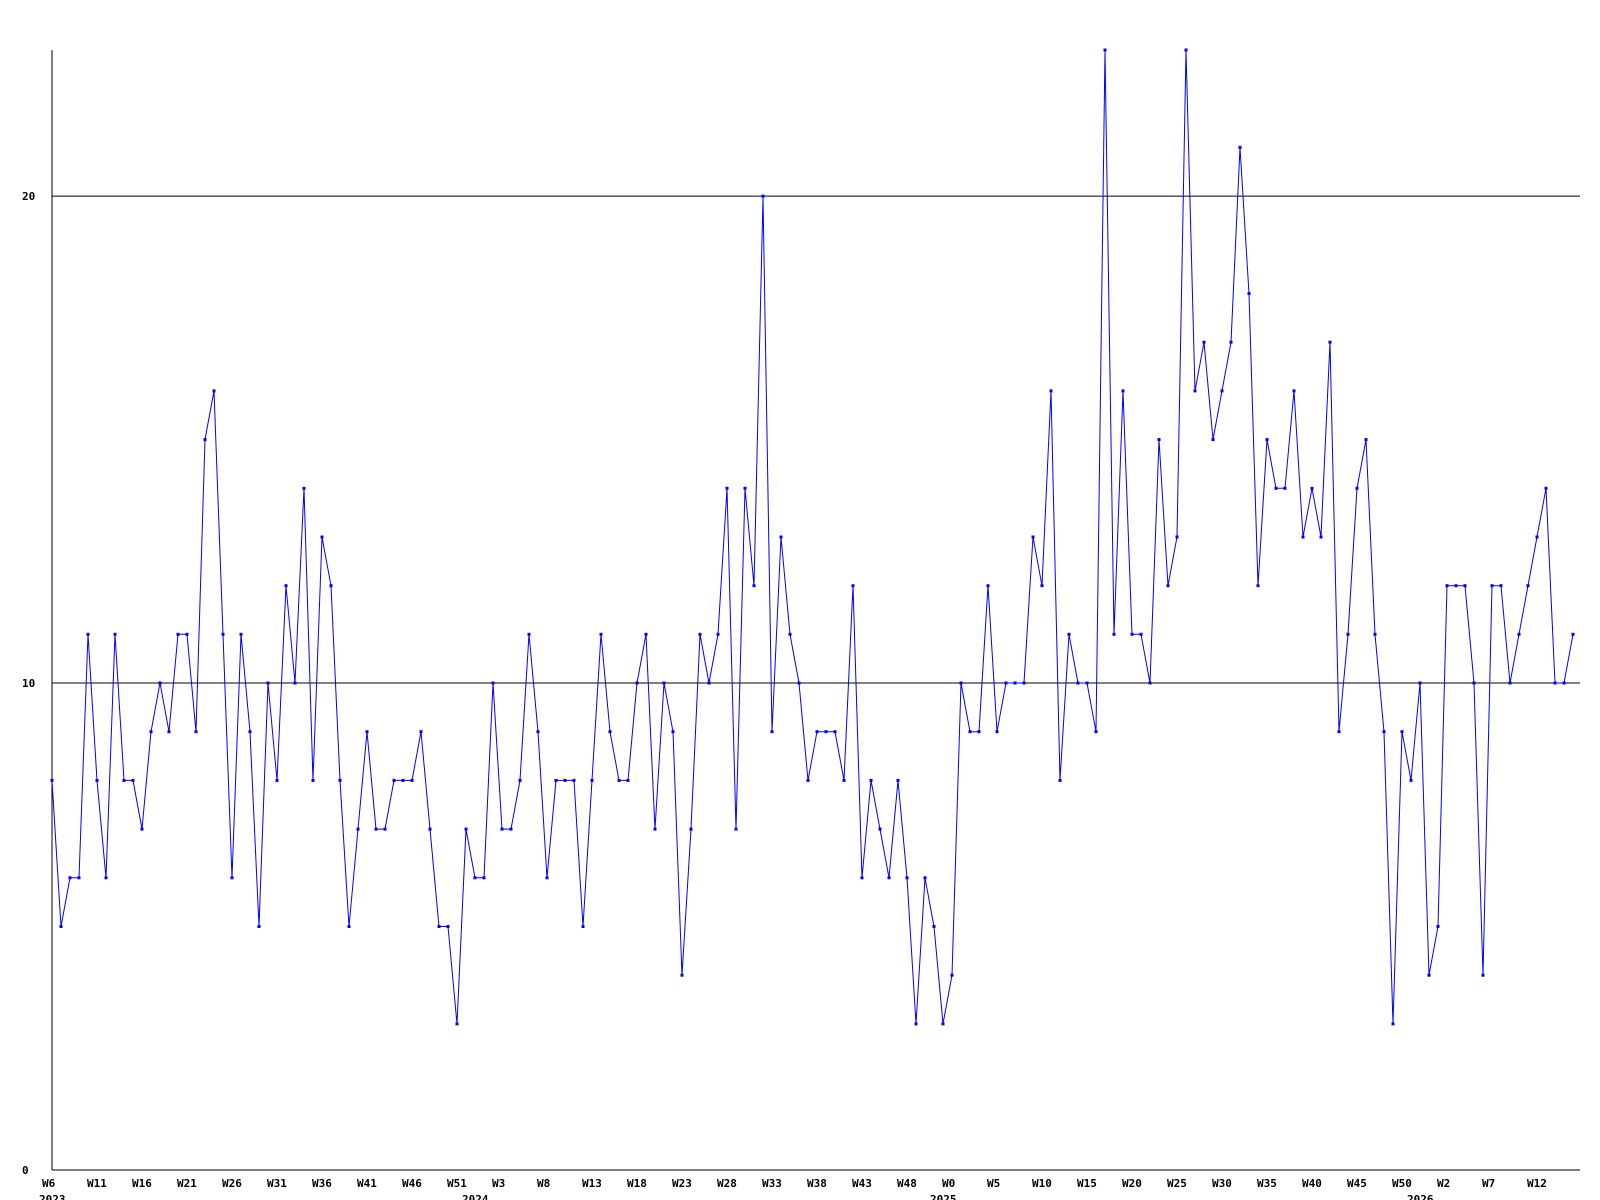  Describe the element at coordinates (1488, 1183) in the screenshot. I see `x-tick-label: W7` at that location.